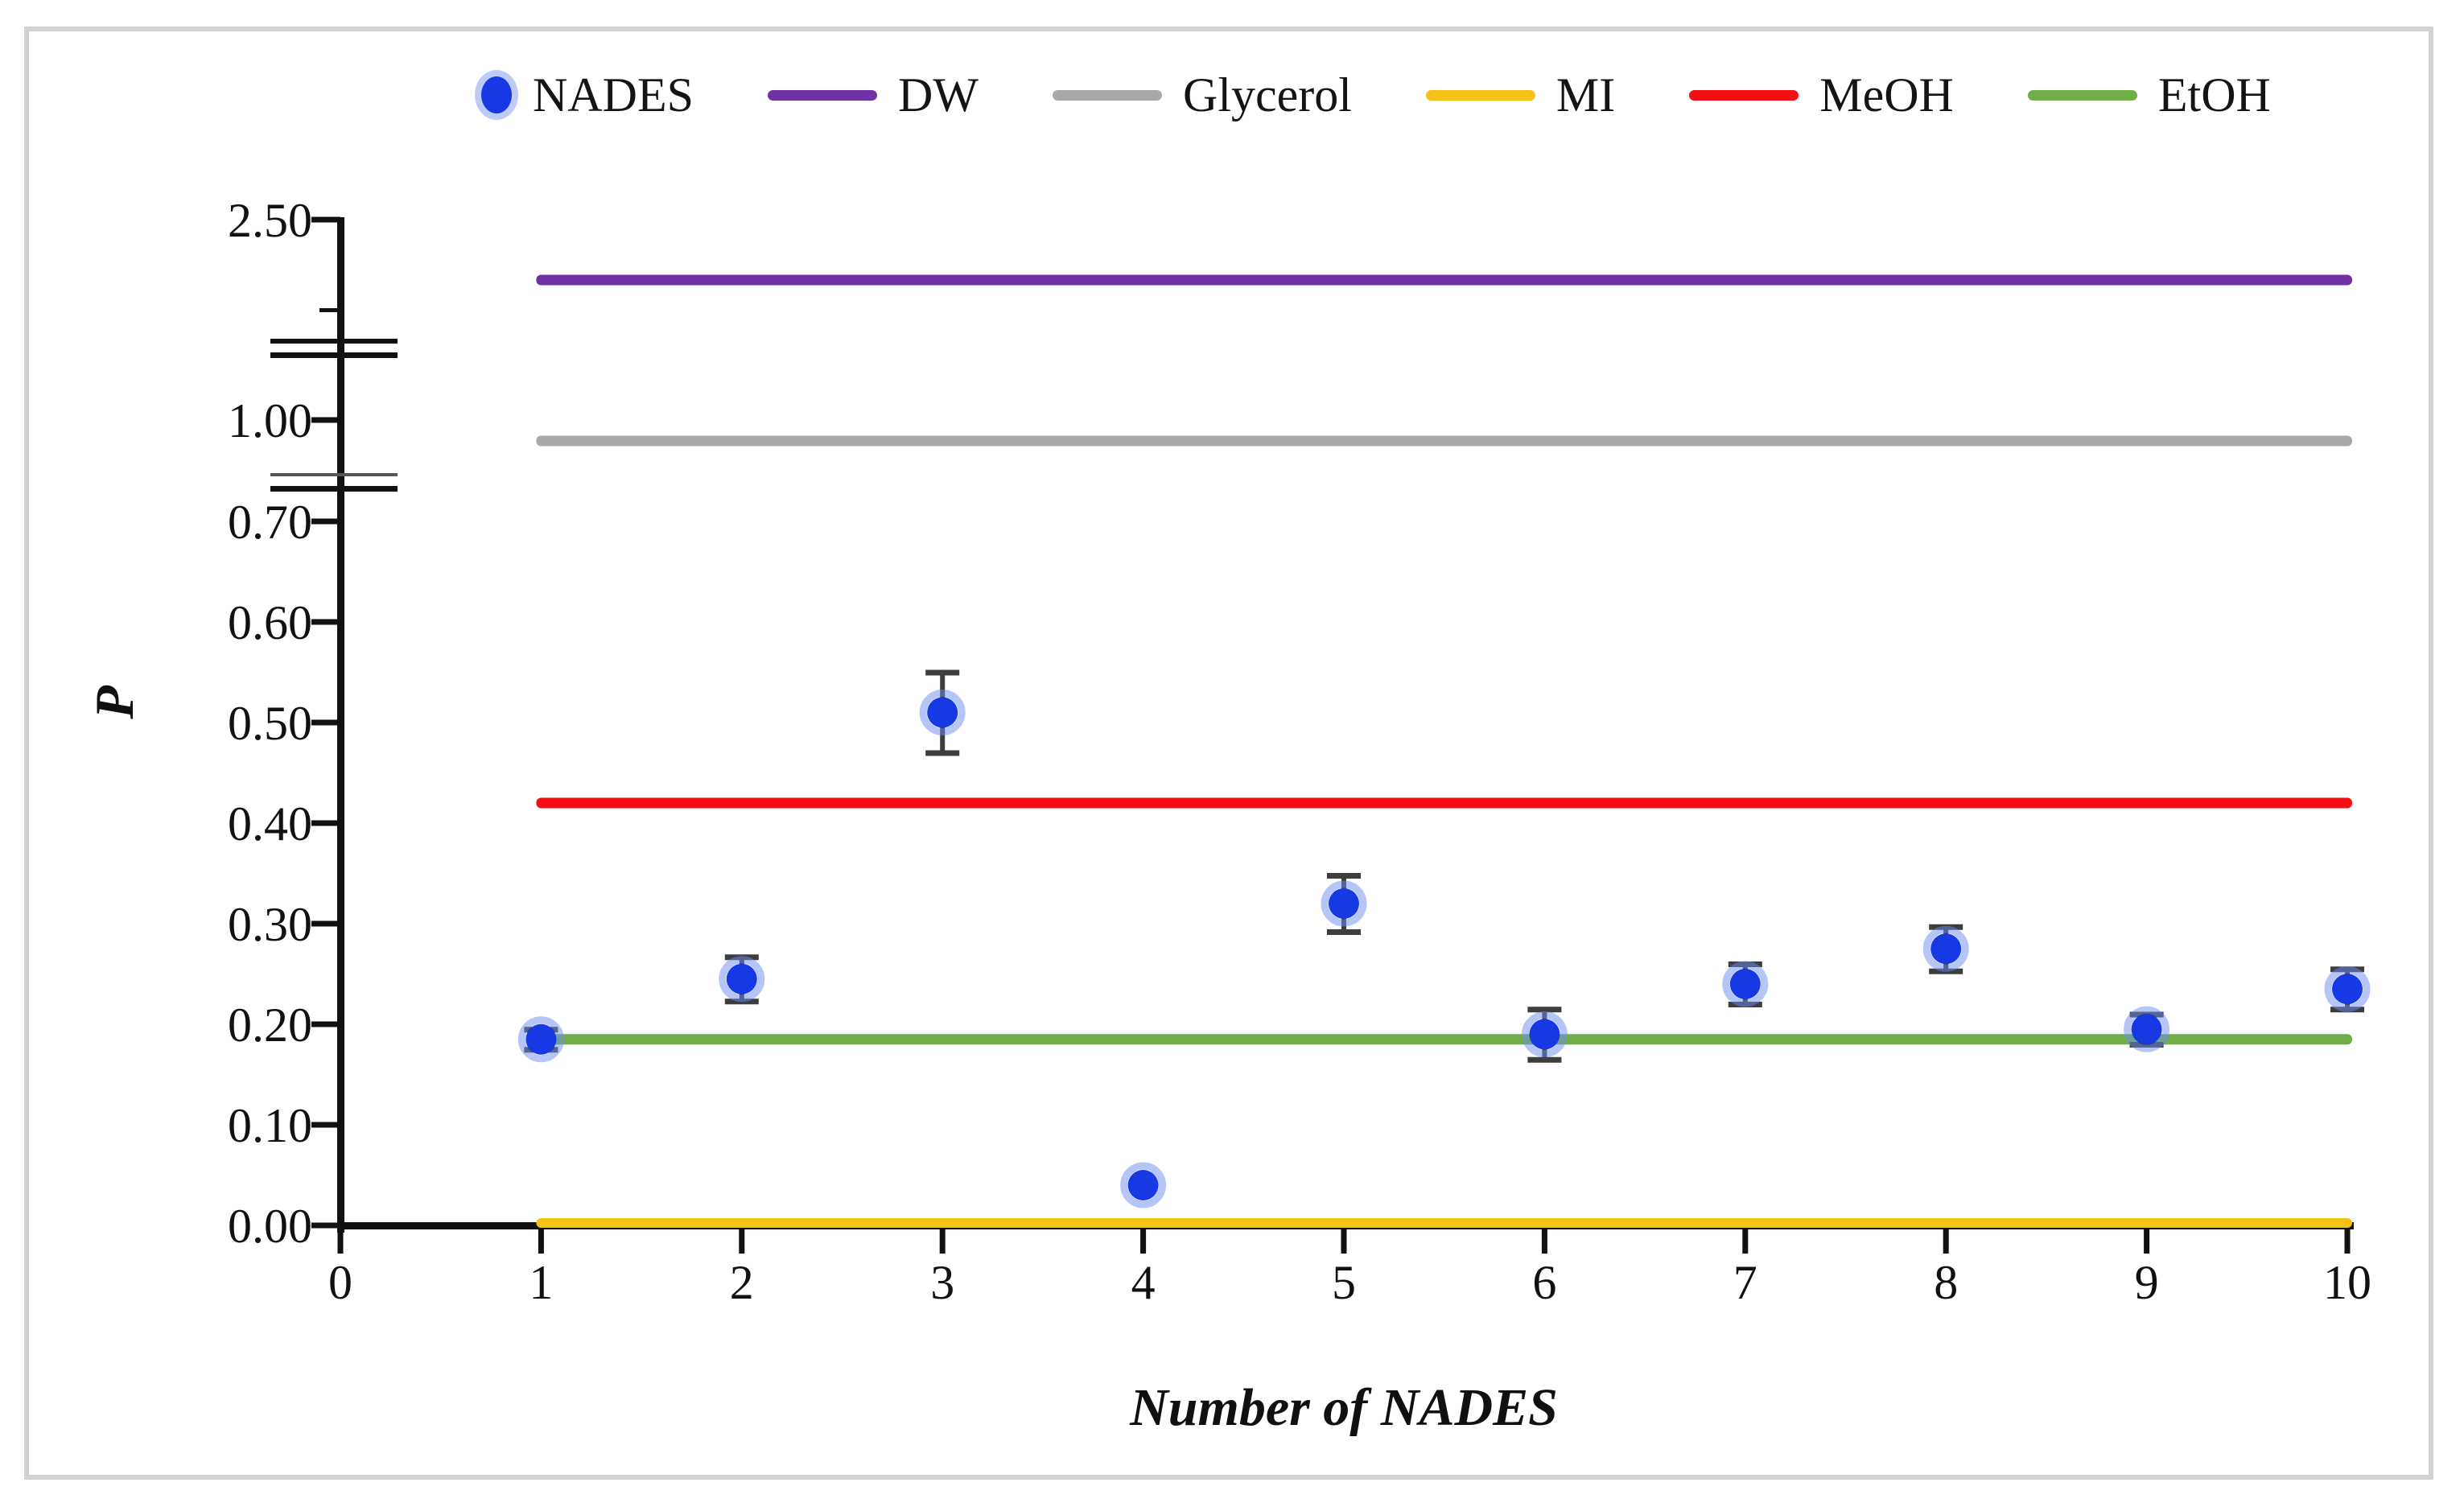 The width and height of the screenshot is (2464, 1507). I want to click on x-tick-label: 6, so click(1544, 1282).